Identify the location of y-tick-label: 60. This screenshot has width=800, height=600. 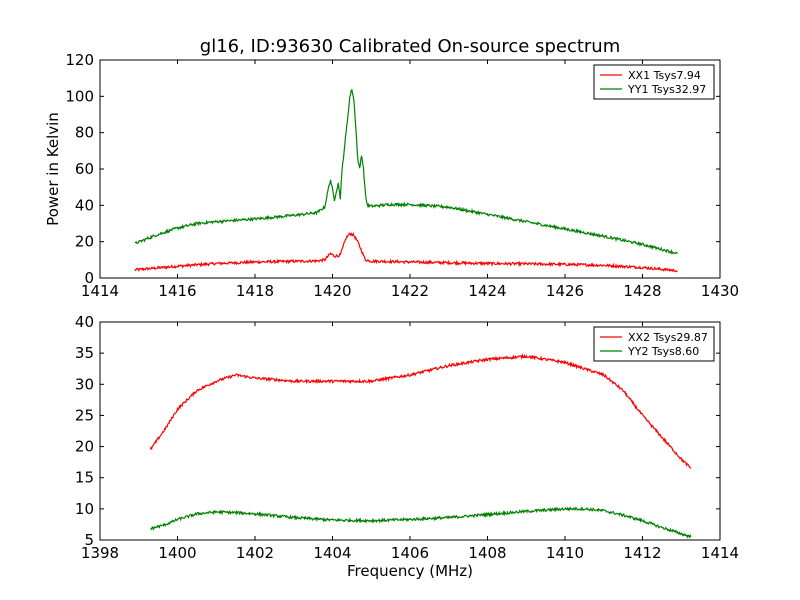
(84, 169).